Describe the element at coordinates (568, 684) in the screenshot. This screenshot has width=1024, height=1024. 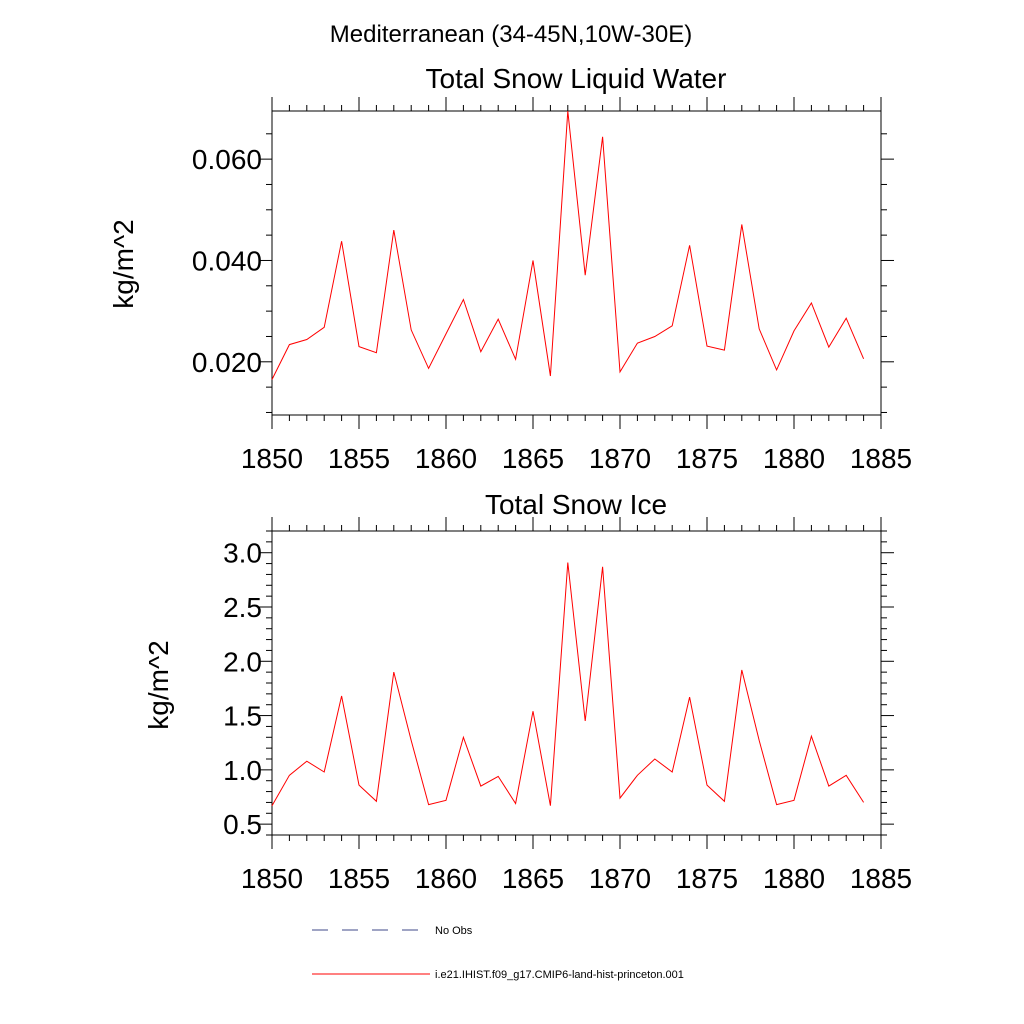
I see `series-line` at that location.